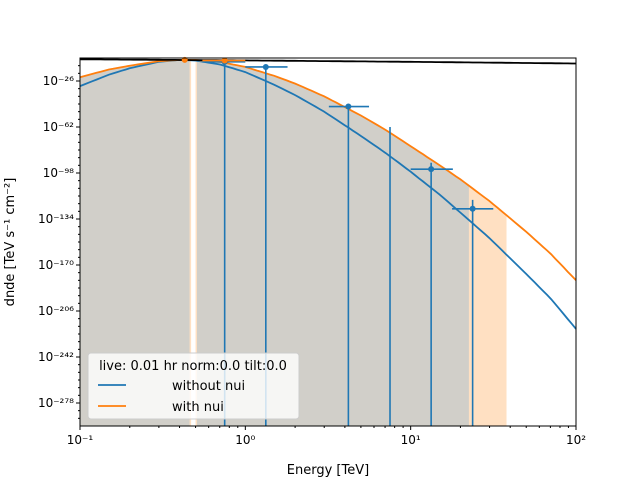 The image size is (640, 480). Describe the element at coordinates (326, 436) in the screenshot. I see `x-axis-ticks: 10⁻¹ 10⁰ 10¹ 10²` at that location.